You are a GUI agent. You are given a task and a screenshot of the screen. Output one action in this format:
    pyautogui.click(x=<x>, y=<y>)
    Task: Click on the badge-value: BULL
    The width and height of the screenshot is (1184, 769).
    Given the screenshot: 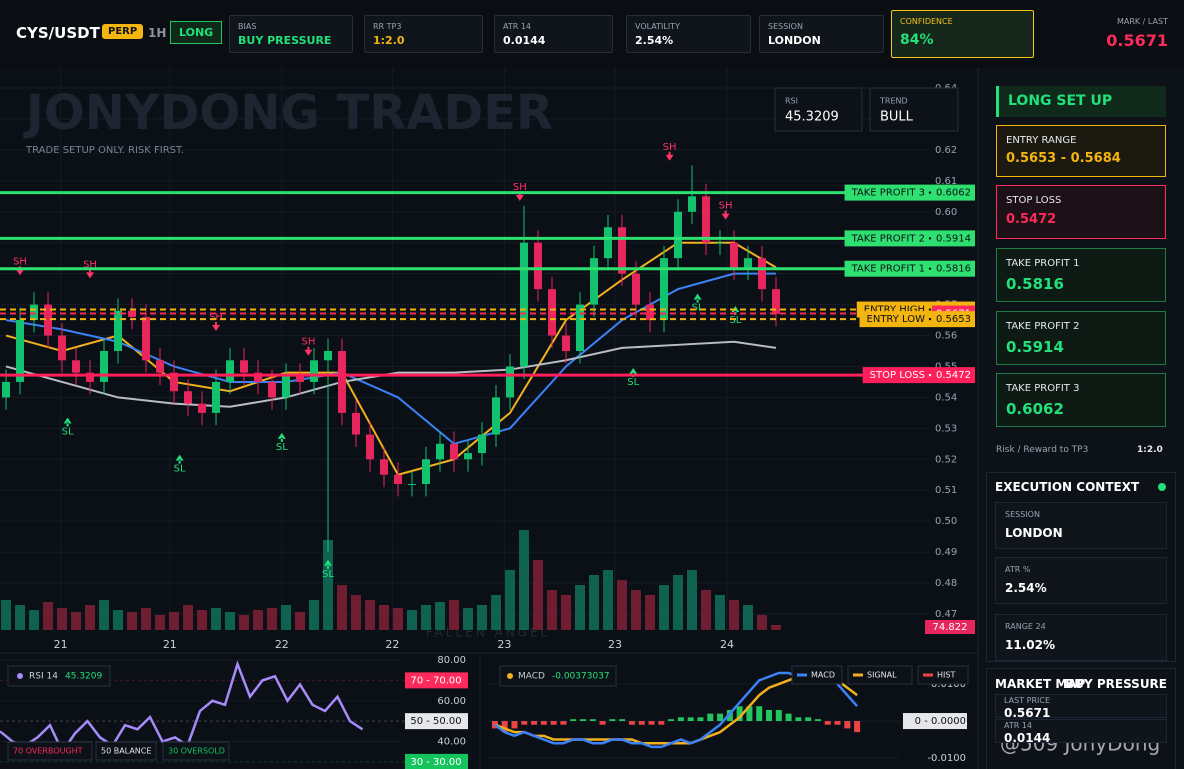 What is the action you would take?
    pyautogui.click(x=897, y=117)
    